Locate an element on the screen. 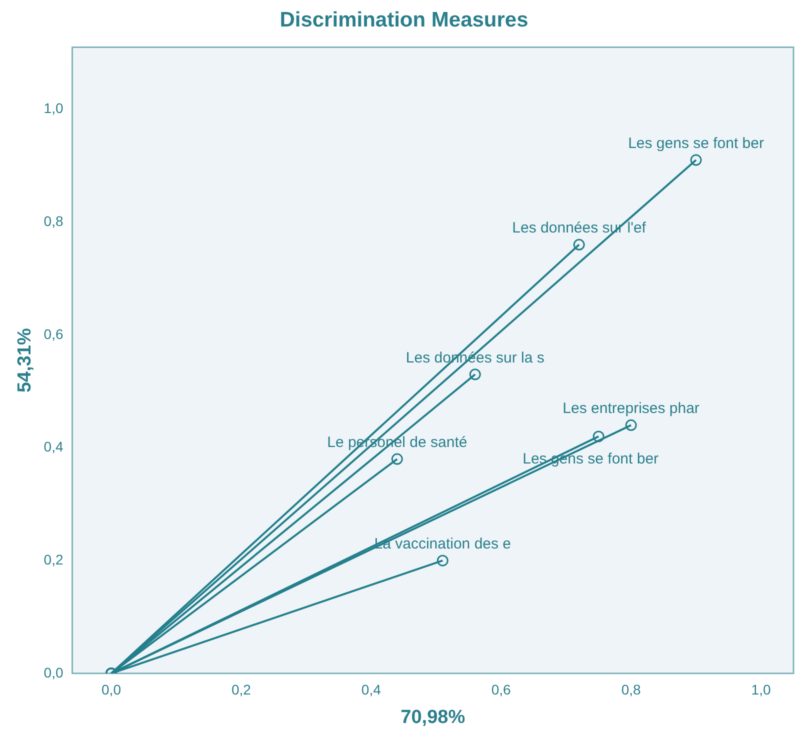 The height and width of the screenshot is (743, 800). y-tick-label: 0,2 is located at coordinates (54, 559).